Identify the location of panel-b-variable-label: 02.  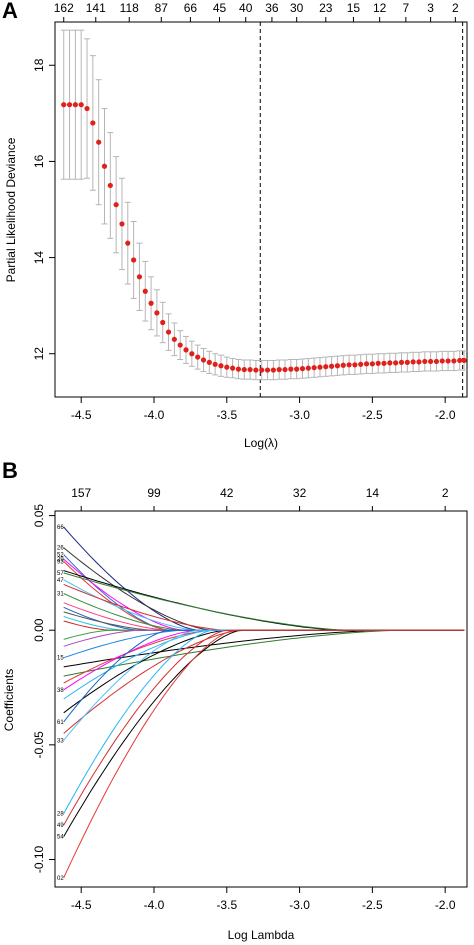
(60, 879).